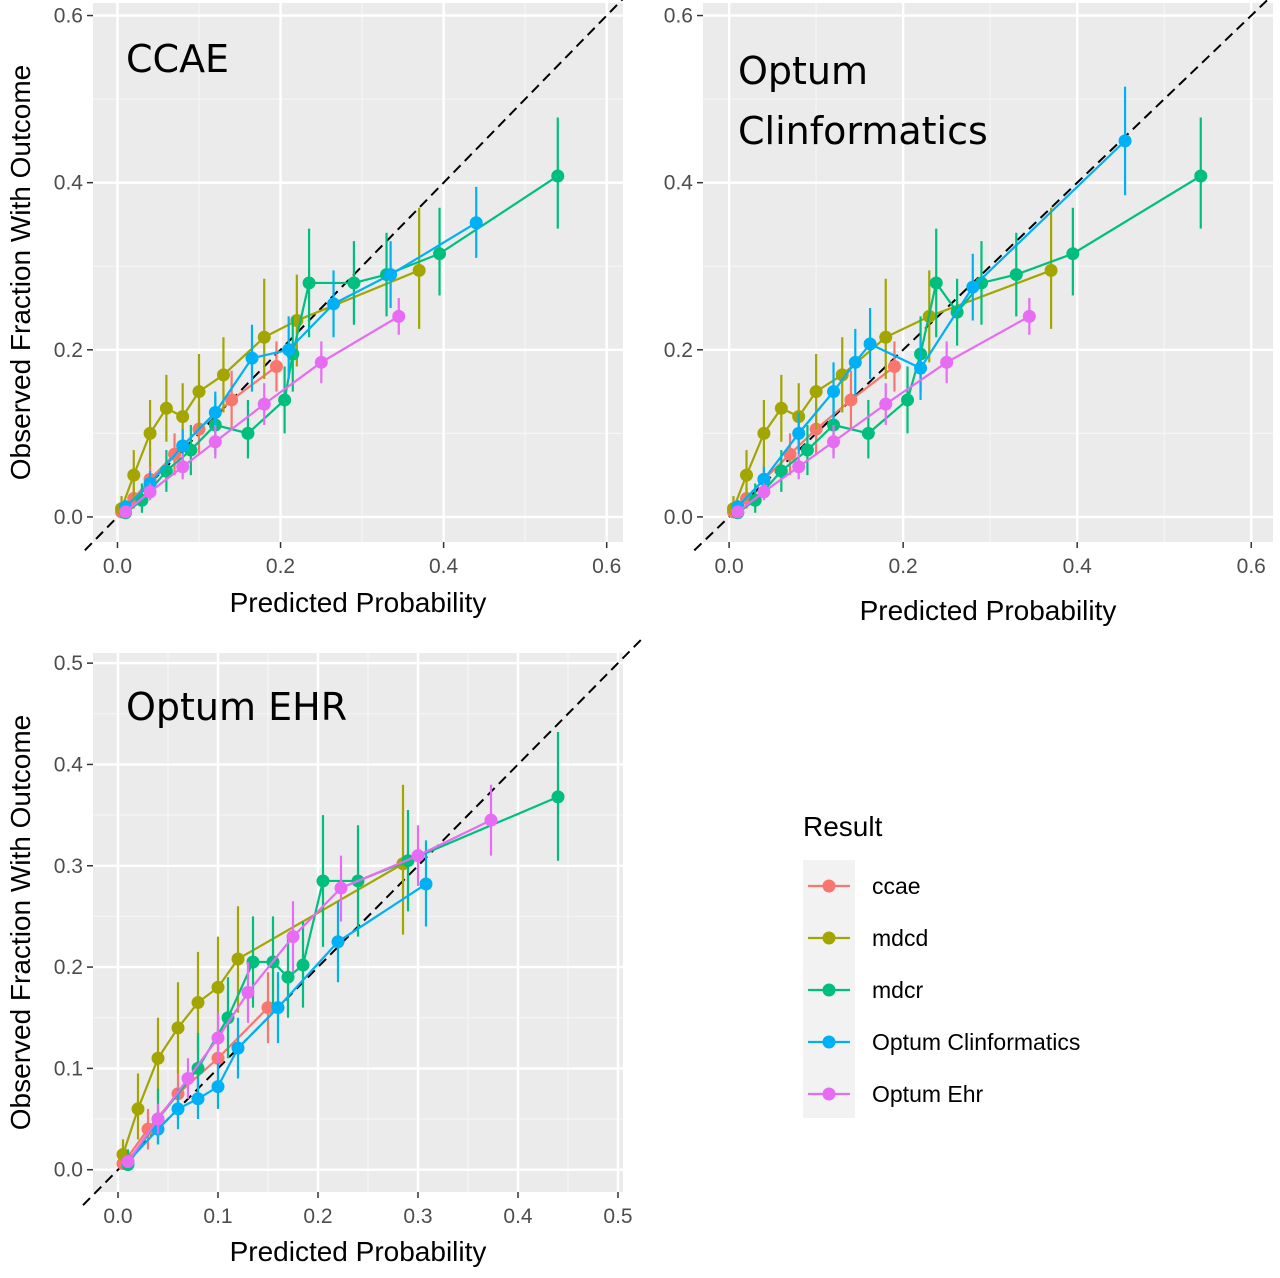 The image size is (1280, 1278). What do you see at coordinates (928, 1094) in the screenshot?
I see `legend-label: Optum Ehr` at bounding box center [928, 1094].